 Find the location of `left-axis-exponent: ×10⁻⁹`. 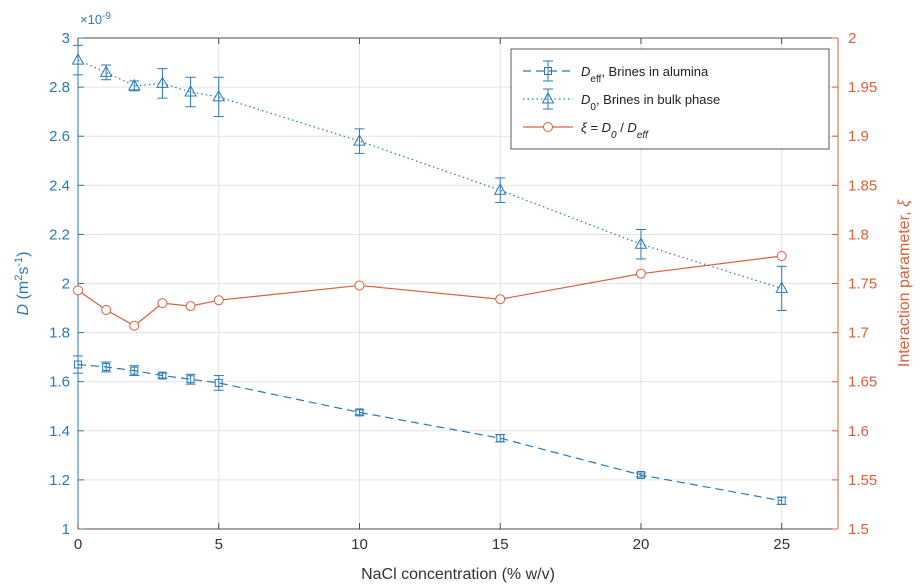

left-axis-exponent: ×10⁻⁹ is located at coordinates (95, 19).